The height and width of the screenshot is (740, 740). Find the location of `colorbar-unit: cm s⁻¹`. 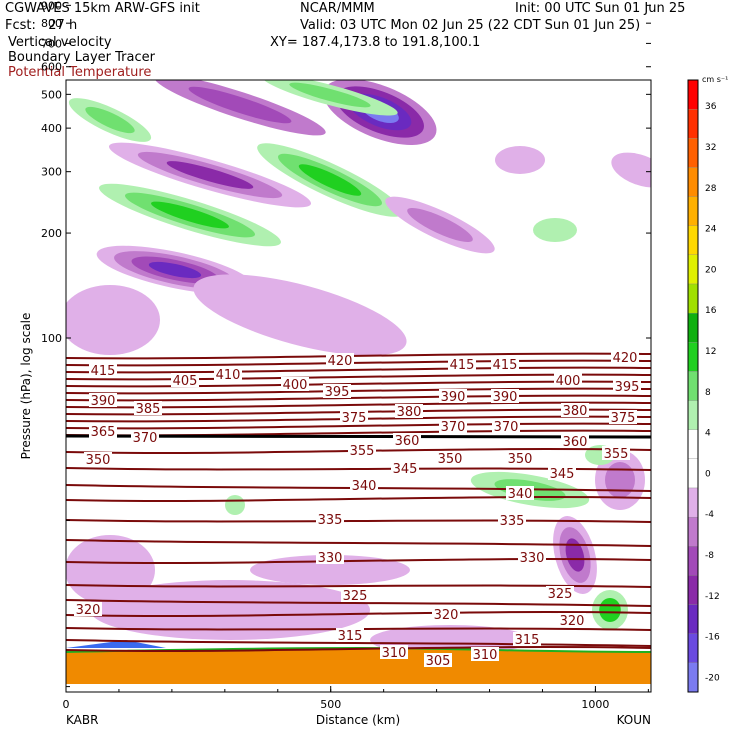

colorbar-unit: cm s⁻¹ is located at coordinates (715, 79).